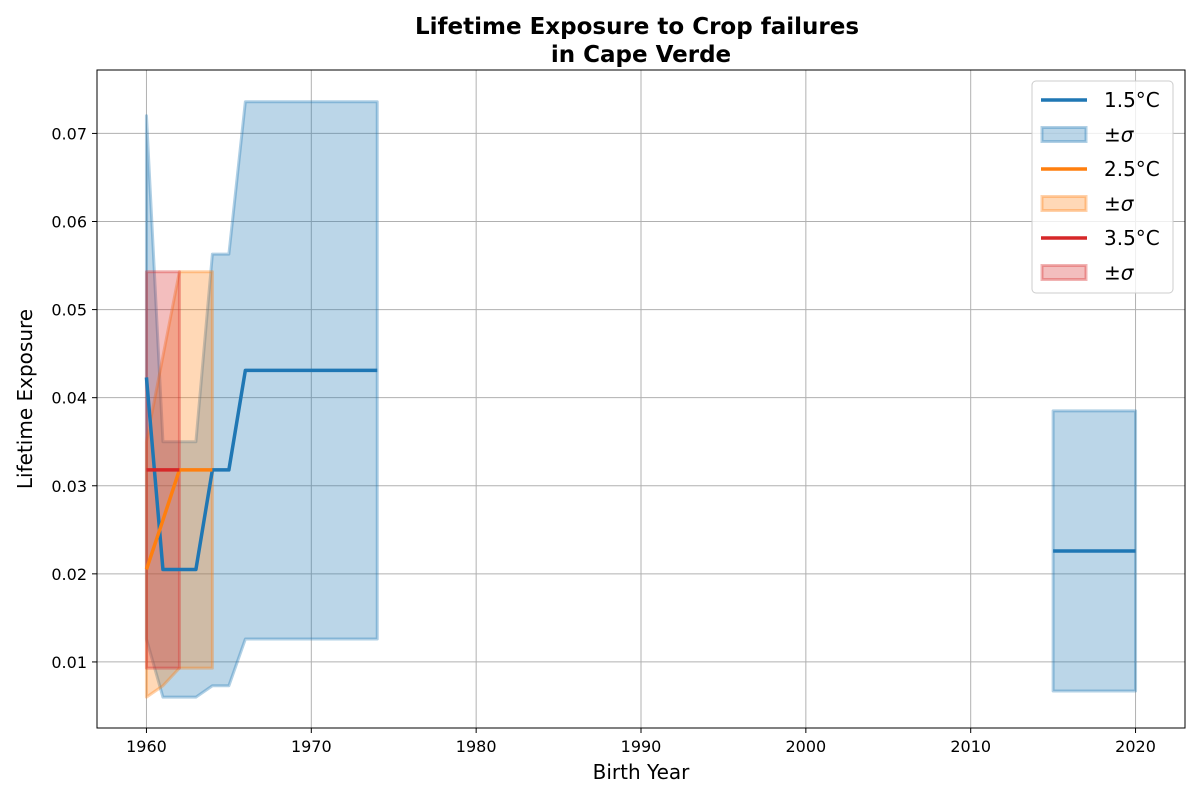 The image size is (1200, 800). Describe the element at coordinates (1135, 746) in the screenshot. I see `x-tick-label: 2020` at that location.